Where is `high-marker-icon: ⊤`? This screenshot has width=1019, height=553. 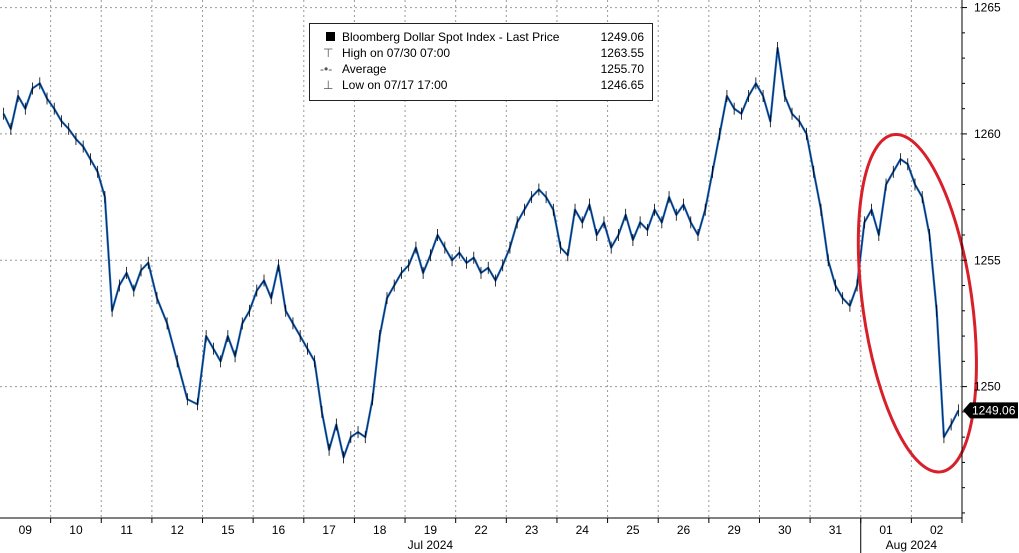
high-marker-icon: ⊤ is located at coordinates (328, 53).